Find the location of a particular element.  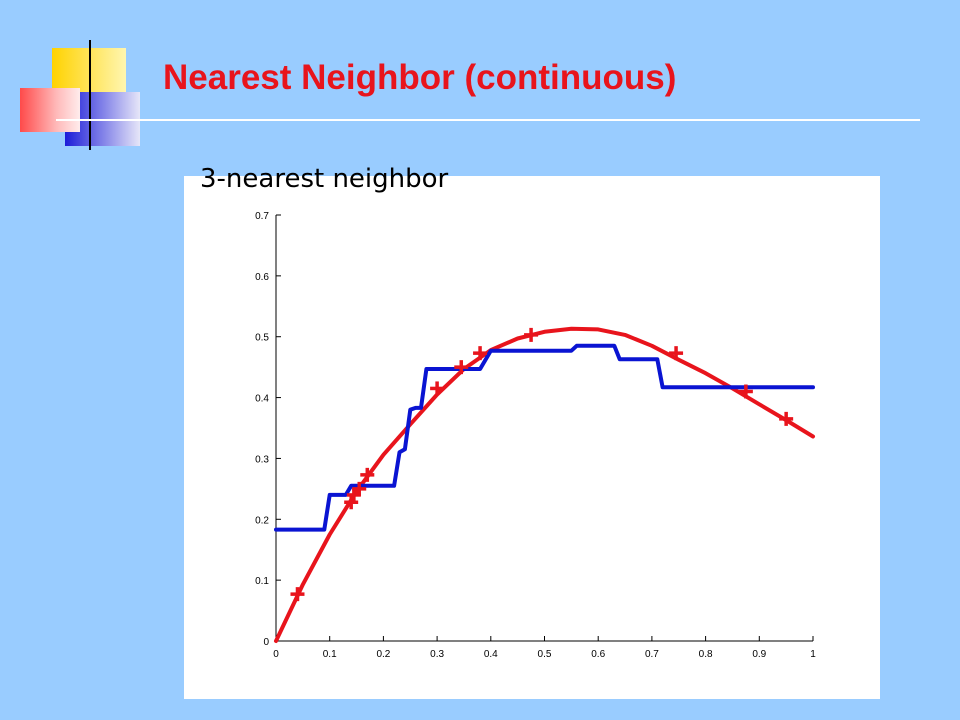

slide-title: Nearest Neighbor (continuous) is located at coordinates (420, 77).